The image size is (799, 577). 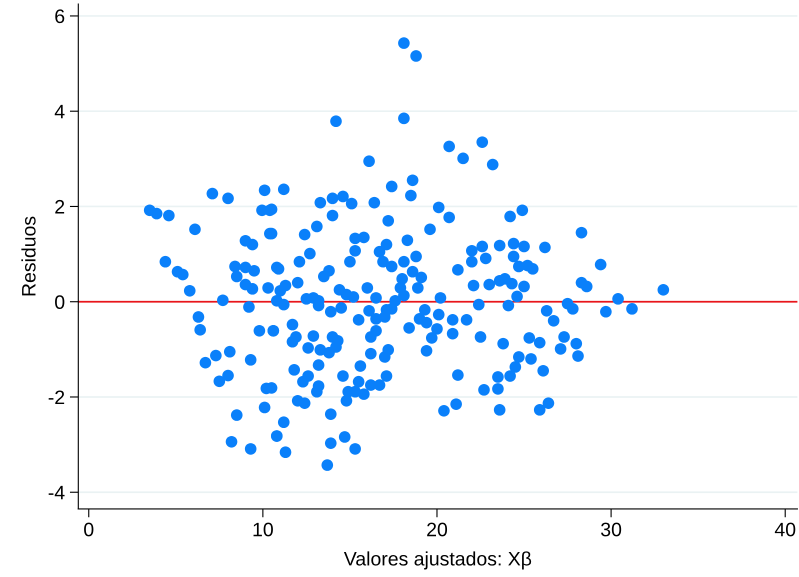 I want to click on y-tick-label: 2, so click(x=59, y=207).